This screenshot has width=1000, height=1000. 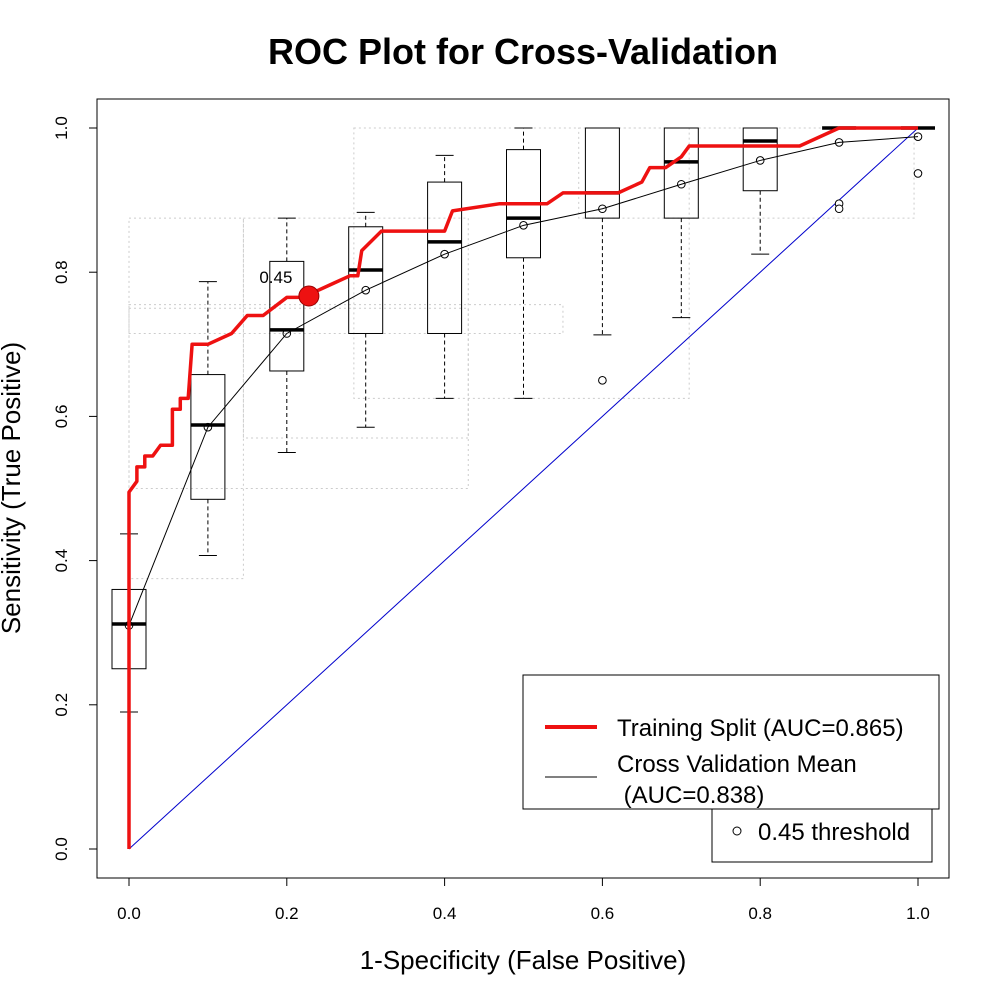 I want to click on chart-title: ROC Plot for Cross-Validation, so click(x=523, y=51).